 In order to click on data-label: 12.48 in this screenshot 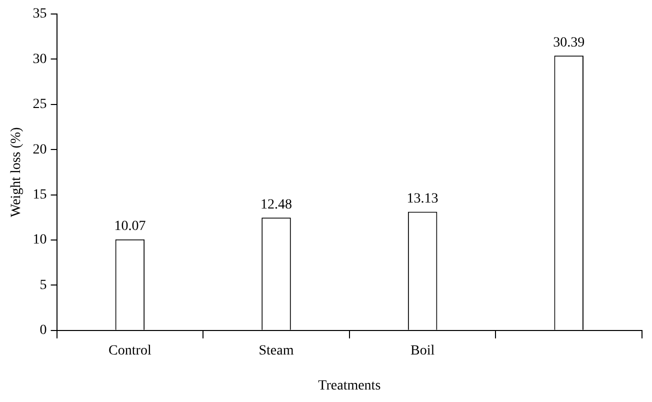, I will do `click(276, 204)`.